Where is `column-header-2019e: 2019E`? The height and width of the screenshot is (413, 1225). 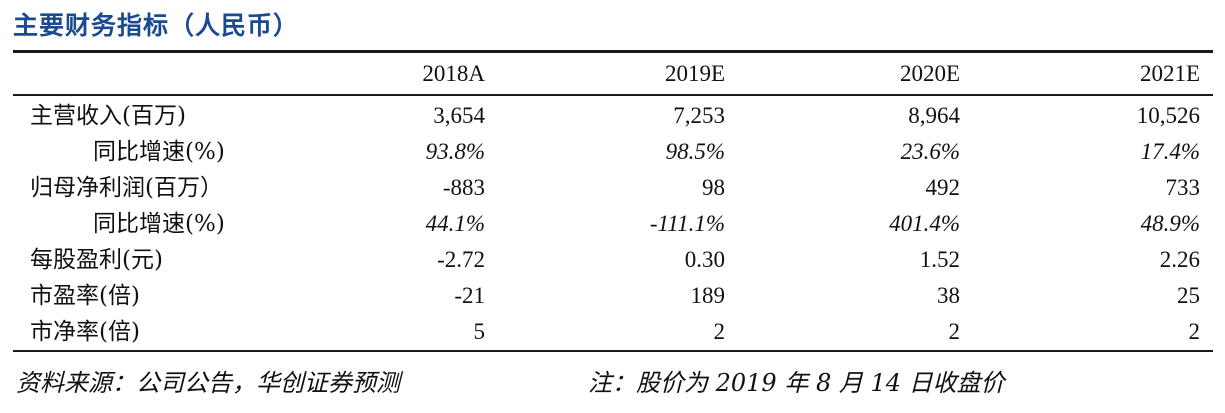 column-header-2019e: 2019E is located at coordinates (694, 73).